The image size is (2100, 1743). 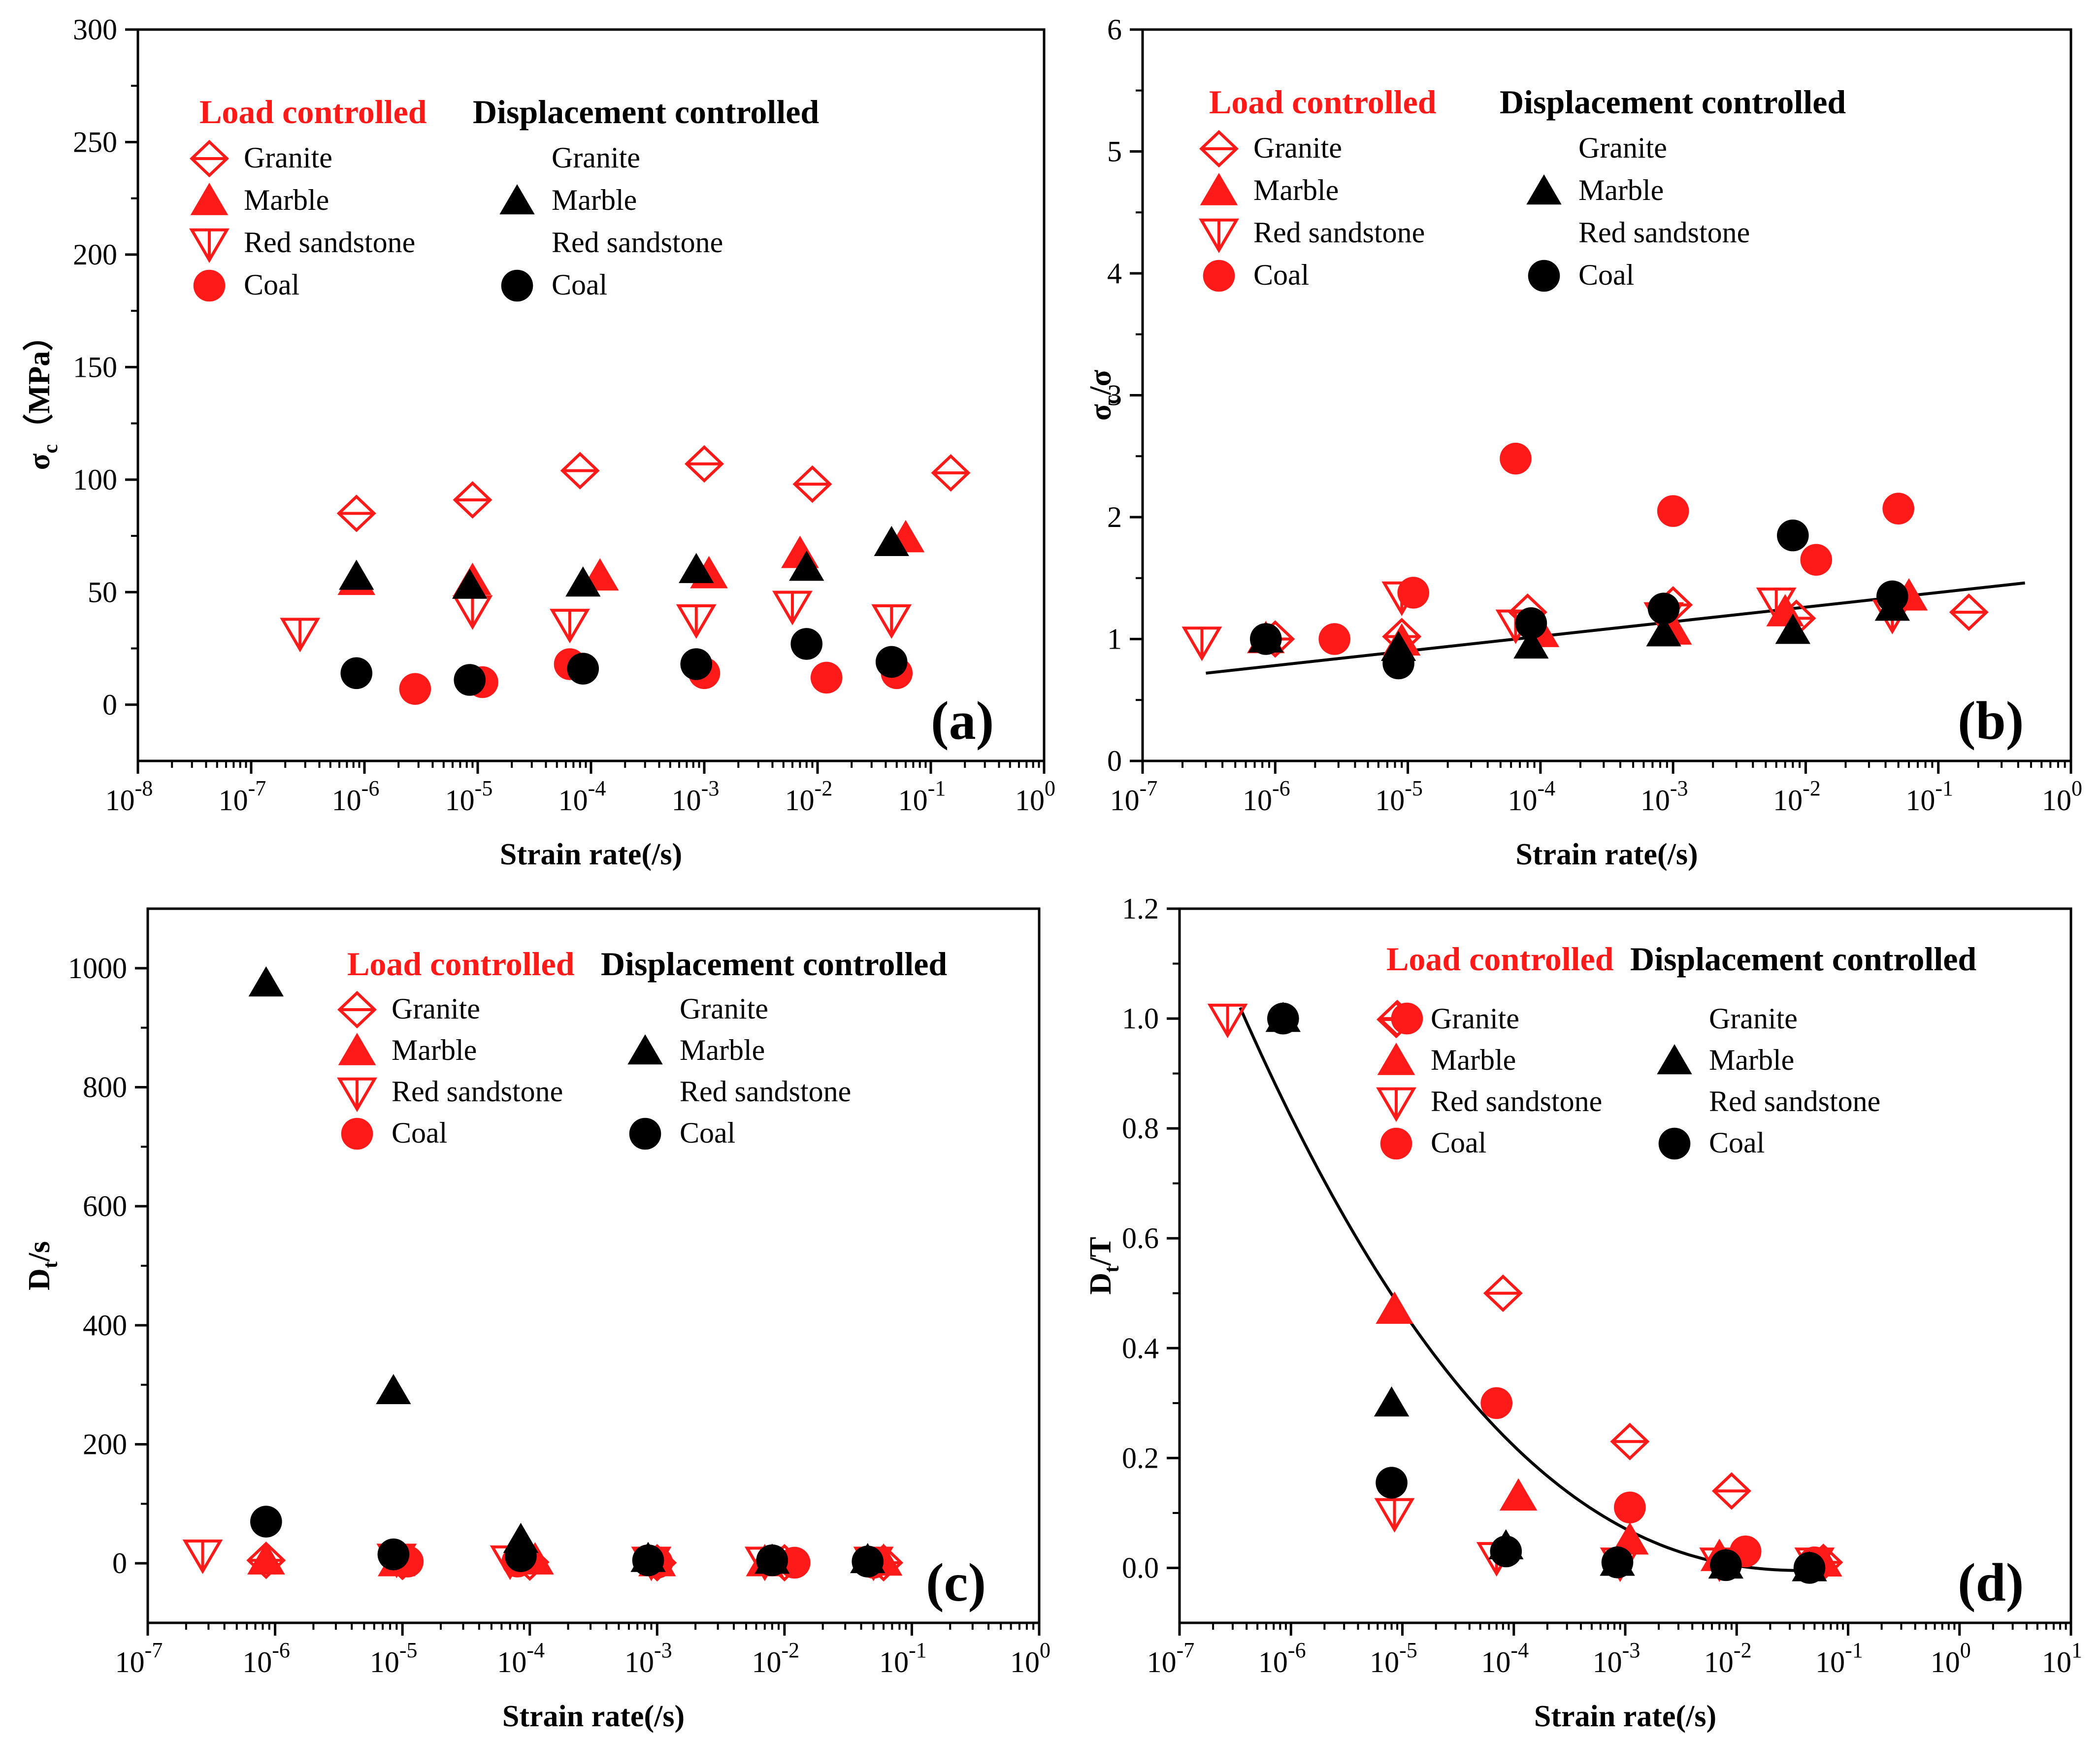 What do you see at coordinates (1991, 1582) in the screenshot?
I see `panel-label: (d)` at bounding box center [1991, 1582].